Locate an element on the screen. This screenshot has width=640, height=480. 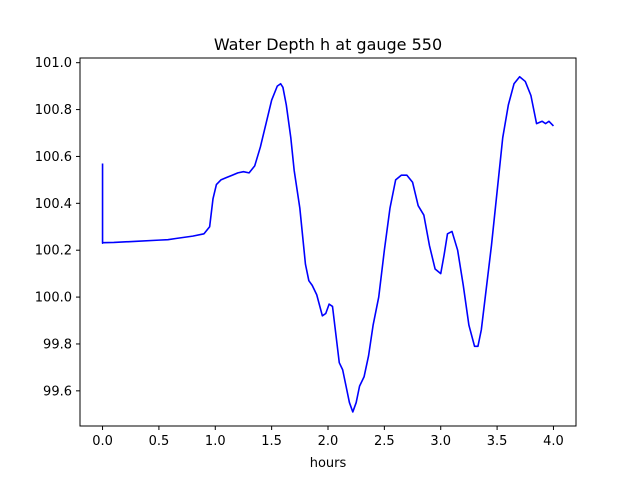
y-tick-label: 100.4 is located at coordinates (53, 204).